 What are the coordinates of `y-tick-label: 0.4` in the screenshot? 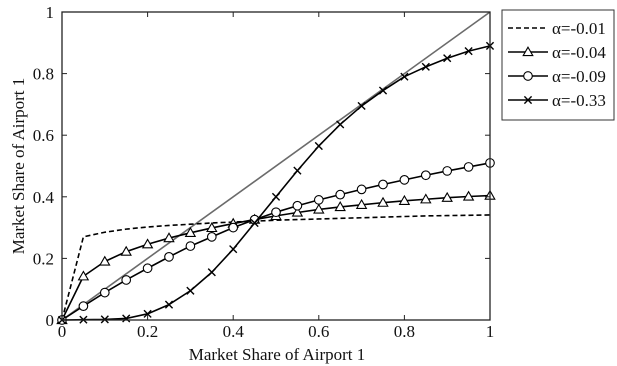 It's located at (44, 197).